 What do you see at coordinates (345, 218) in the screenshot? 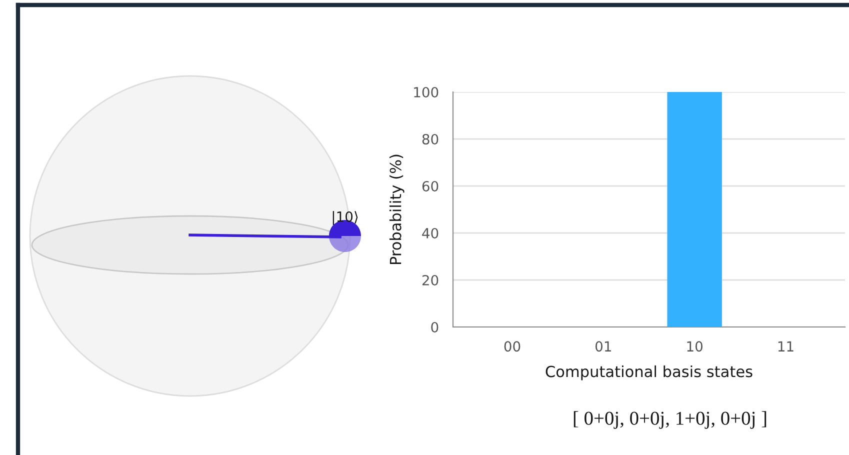
I see `text: |10⟩` at bounding box center [345, 218].